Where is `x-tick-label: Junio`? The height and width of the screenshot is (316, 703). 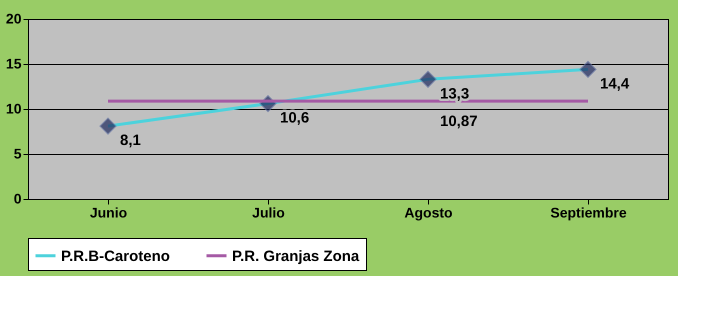 x-tick-label: Junio is located at coordinates (109, 212).